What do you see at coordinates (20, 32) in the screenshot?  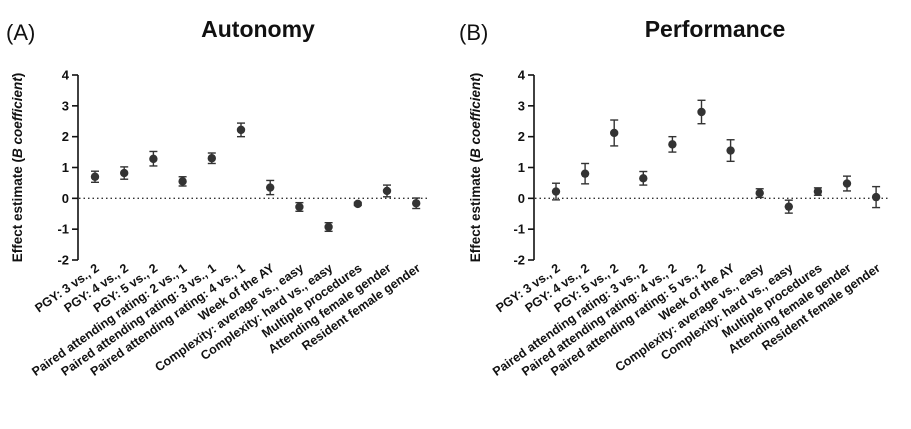 I see `panel-label: (A)` at bounding box center [20, 32].